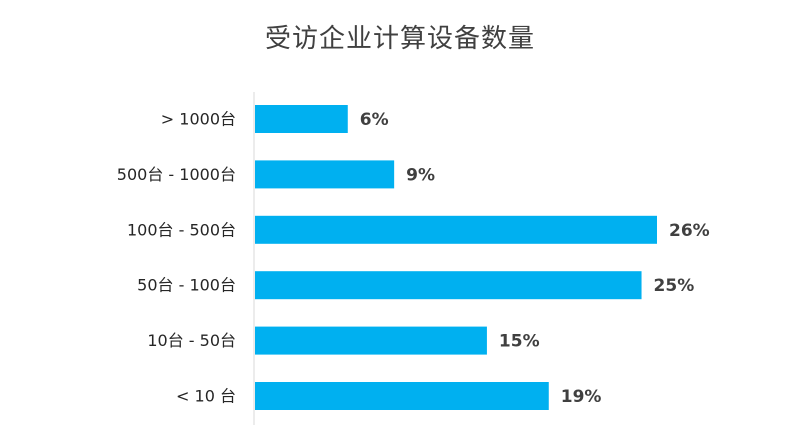 This screenshot has width=800, height=439. What do you see at coordinates (420, 175) in the screenshot?
I see `data-label: 9%` at bounding box center [420, 175].